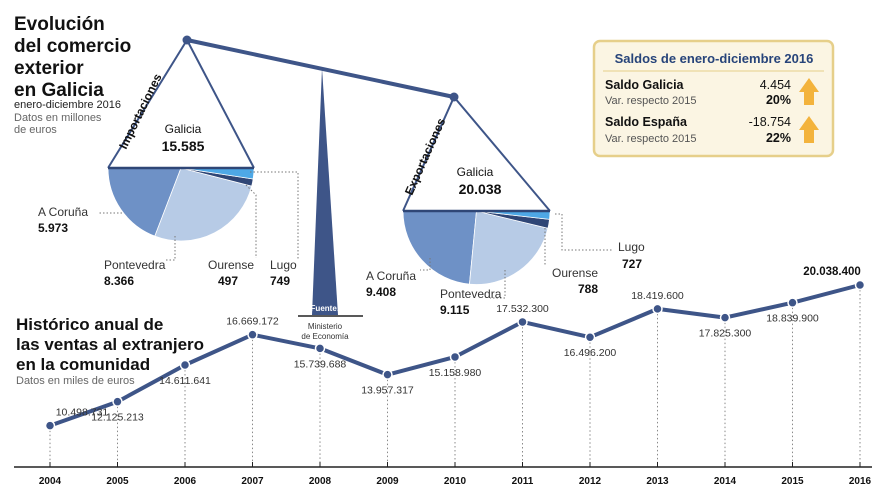 This screenshot has height=495, width=880. I want to click on year-tick-label: 2015, so click(792, 481).